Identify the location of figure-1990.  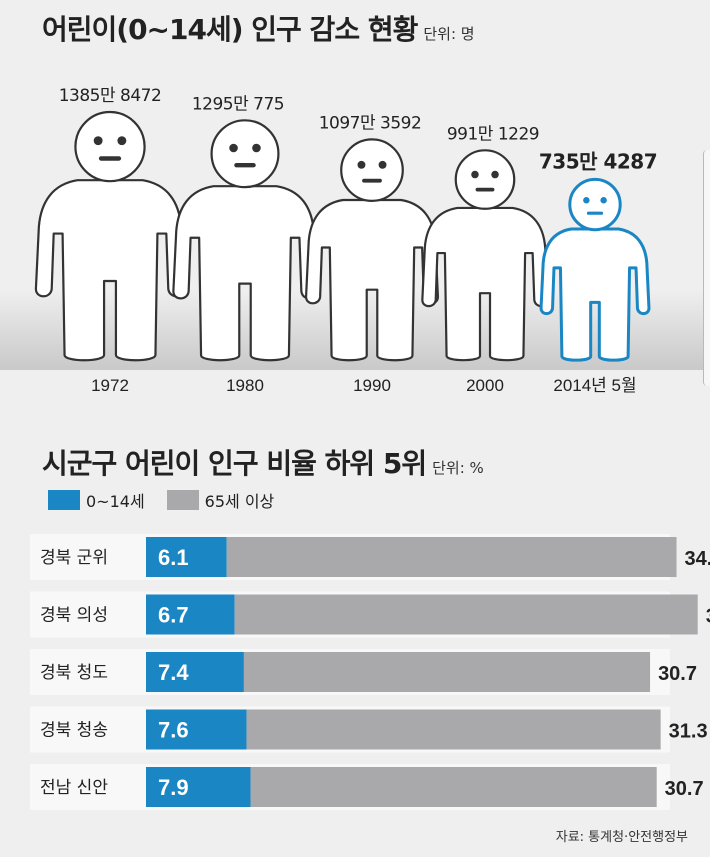
(372, 250).